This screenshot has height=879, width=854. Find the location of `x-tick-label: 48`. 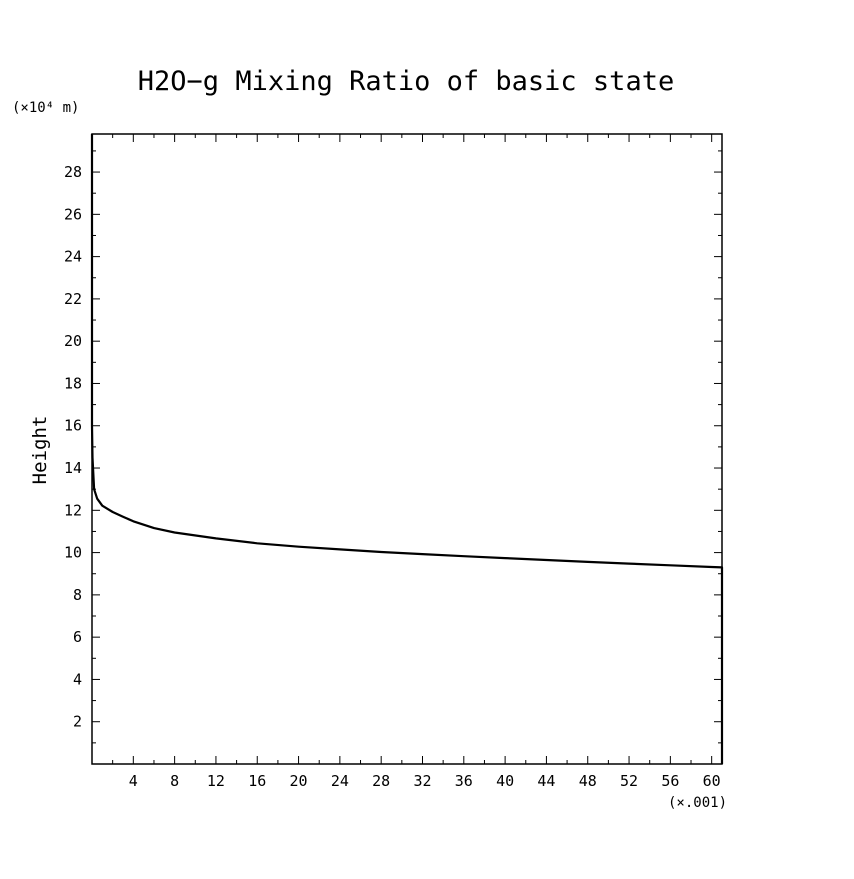

x-tick-label: 48 is located at coordinates (588, 781).